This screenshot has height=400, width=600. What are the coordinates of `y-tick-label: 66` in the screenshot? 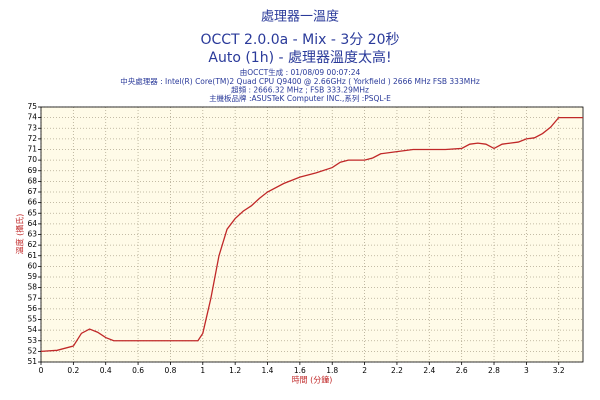 It's located at (32, 202).